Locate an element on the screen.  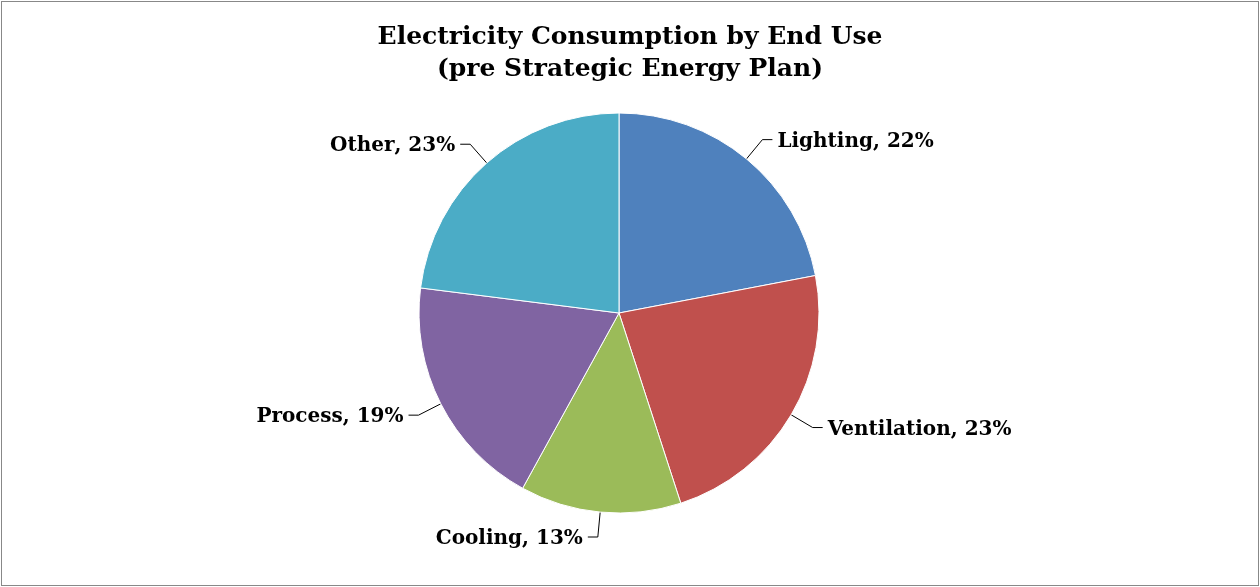
slice-label: Lighting is located at coordinates (825, 139).